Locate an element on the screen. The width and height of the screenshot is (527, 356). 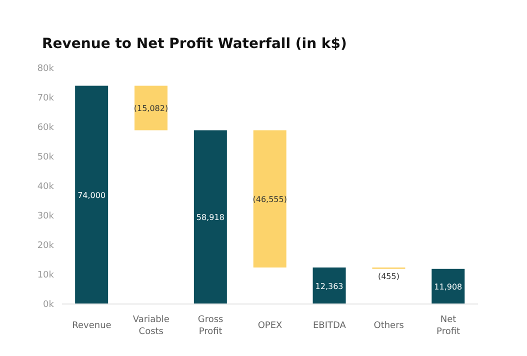
x-tick-label: Variable Costs is located at coordinates (151, 326).